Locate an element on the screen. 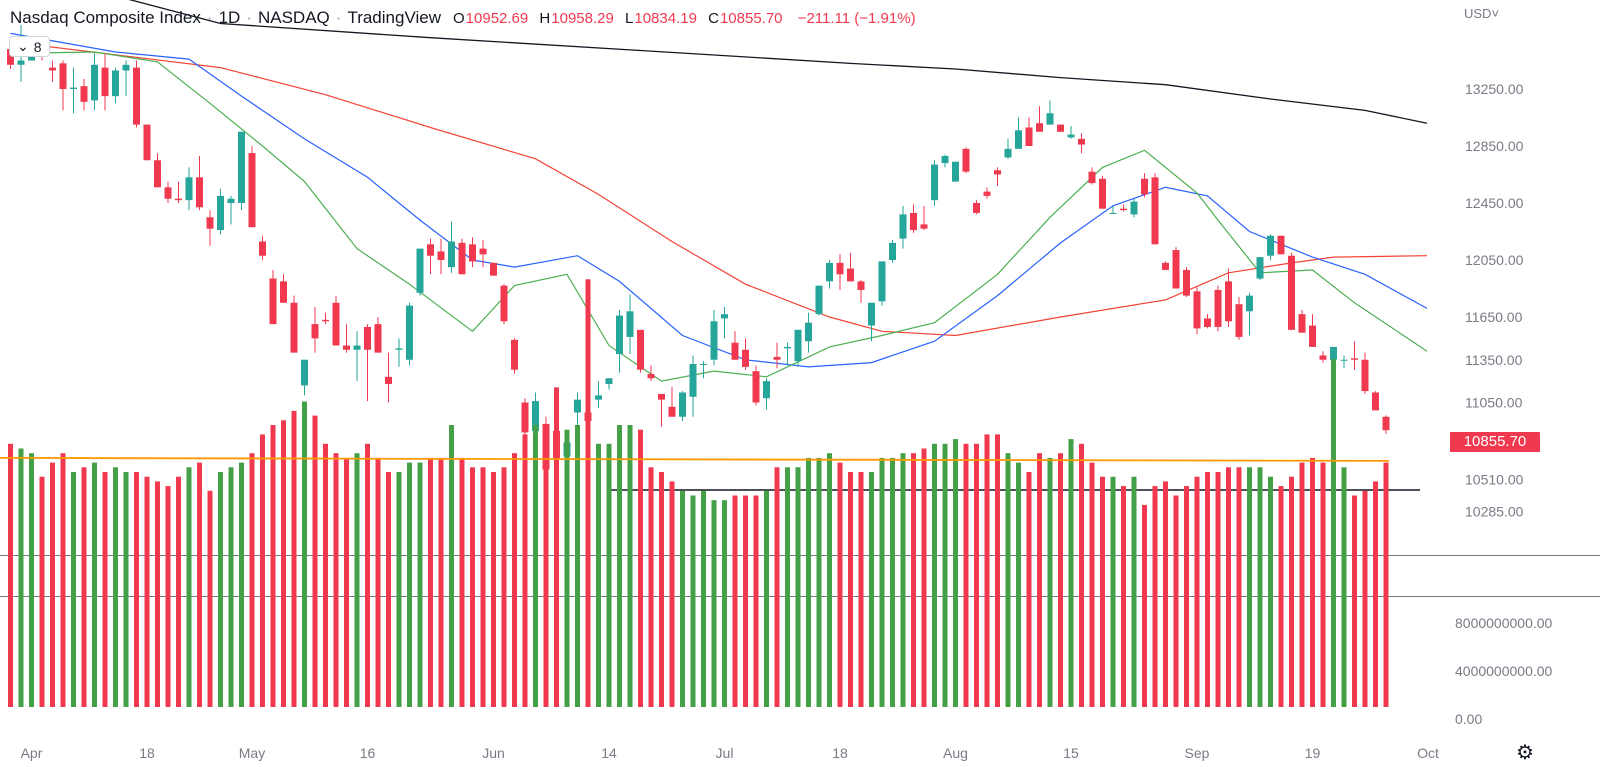 The height and width of the screenshot is (767, 1600). price-tick-label: 11350.00 is located at coordinates (1494, 360).